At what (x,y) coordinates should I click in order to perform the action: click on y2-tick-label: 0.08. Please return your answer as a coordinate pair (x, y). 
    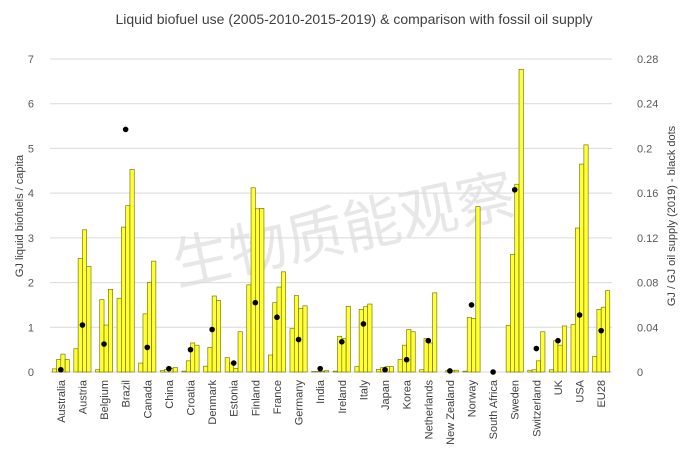
    Looking at the image, I should click on (647, 284).